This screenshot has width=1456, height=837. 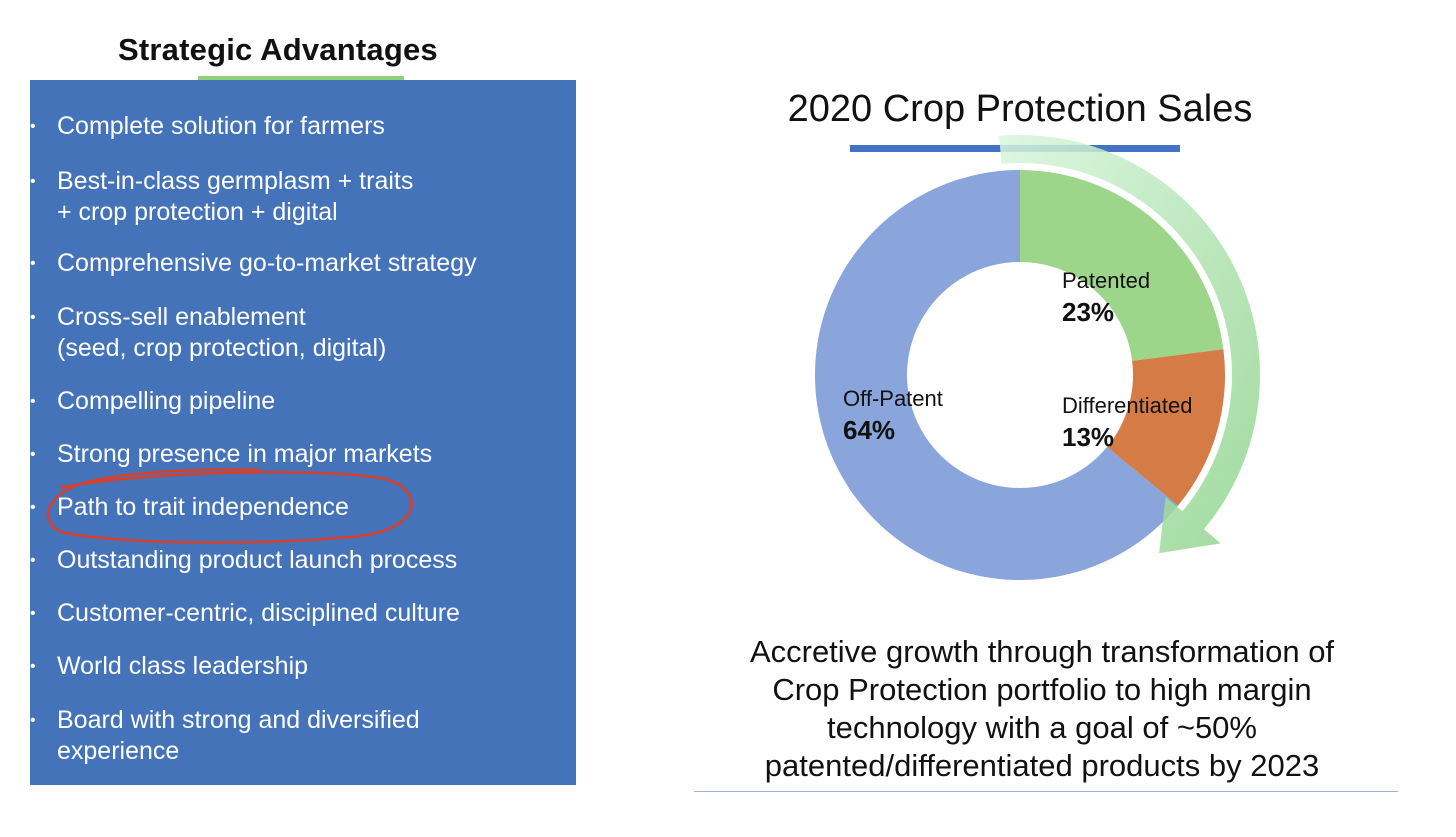 What do you see at coordinates (1088, 312) in the screenshot?
I see `slice-value-patented: 23%` at bounding box center [1088, 312].